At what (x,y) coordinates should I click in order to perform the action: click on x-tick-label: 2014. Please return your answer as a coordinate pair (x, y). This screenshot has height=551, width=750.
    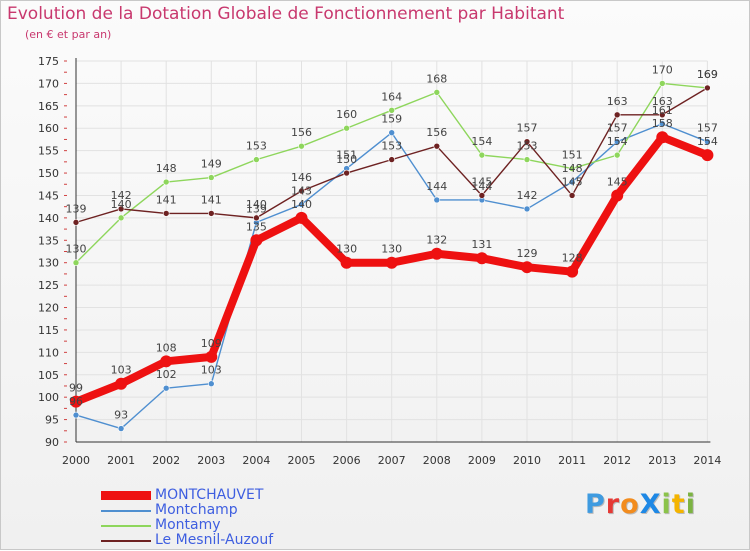
    Looking at the image, I should click on (707, 460).